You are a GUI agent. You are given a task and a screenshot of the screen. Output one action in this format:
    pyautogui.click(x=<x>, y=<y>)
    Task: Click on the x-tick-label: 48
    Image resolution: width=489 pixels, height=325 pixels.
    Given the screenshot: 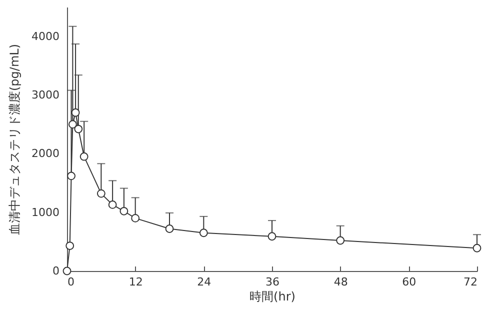 What is the action you would take?
    pyautogui.click(x=341, y=282)
    